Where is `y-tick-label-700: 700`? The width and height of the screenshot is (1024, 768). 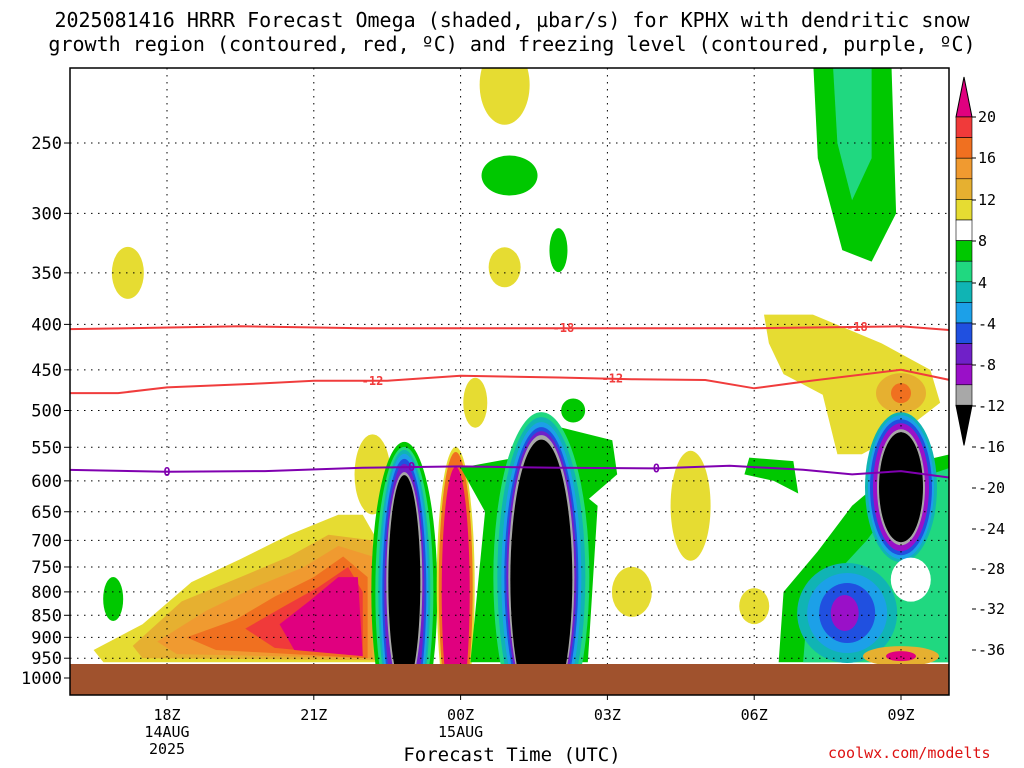 y-tick-label-700: 700 is located at coordinates (46, 541).